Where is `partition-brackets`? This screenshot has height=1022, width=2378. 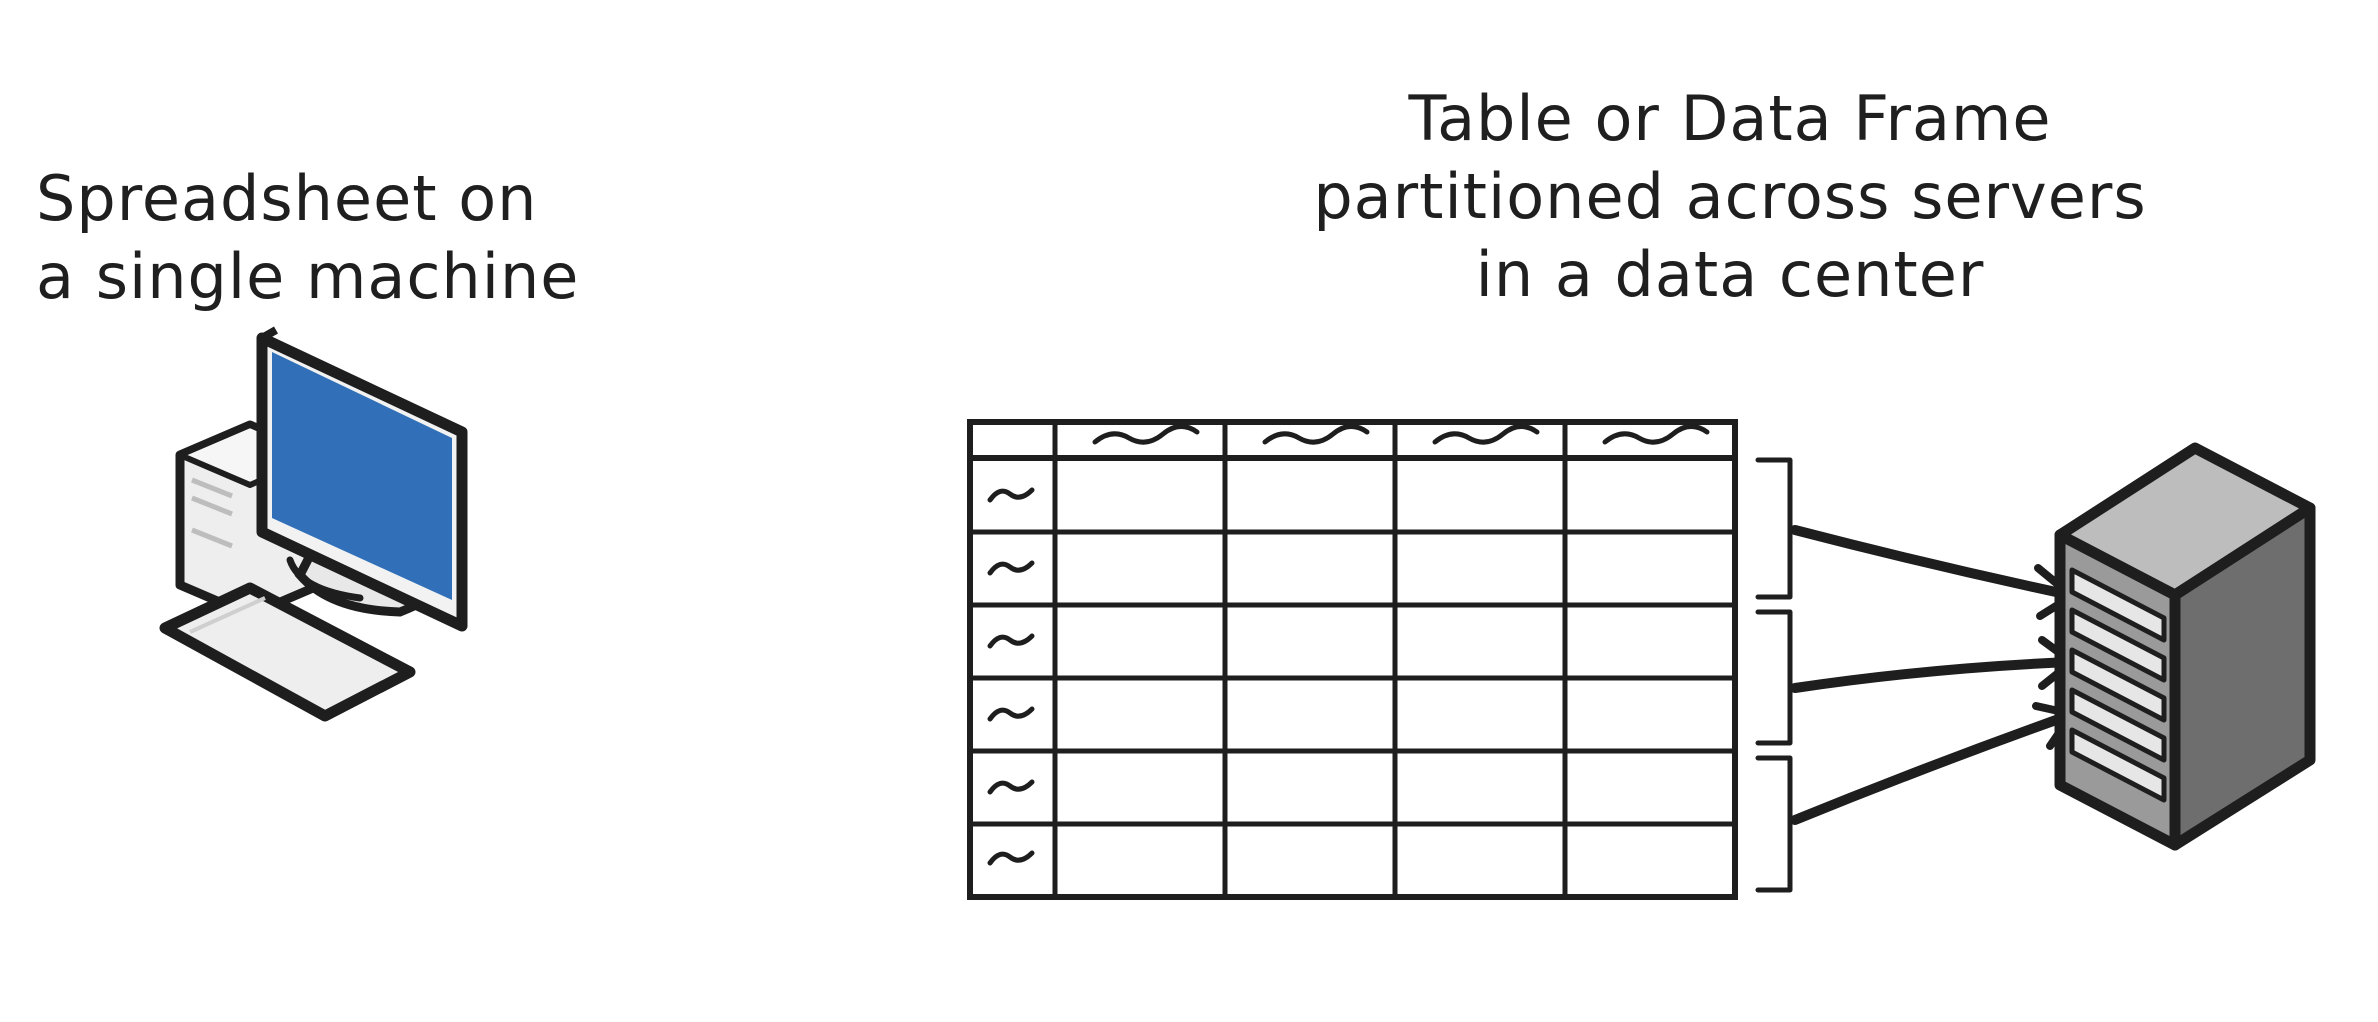
partition-brackets is located at coordinates (1774, 675).